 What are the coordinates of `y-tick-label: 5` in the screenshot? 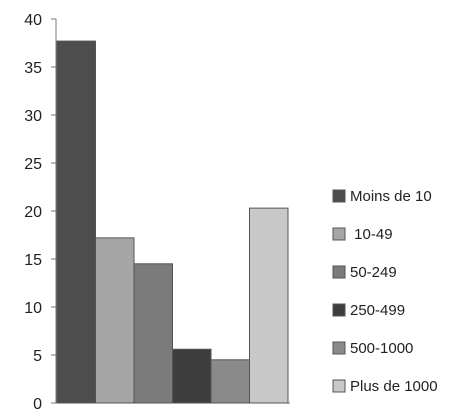 It's located at (37, 356).